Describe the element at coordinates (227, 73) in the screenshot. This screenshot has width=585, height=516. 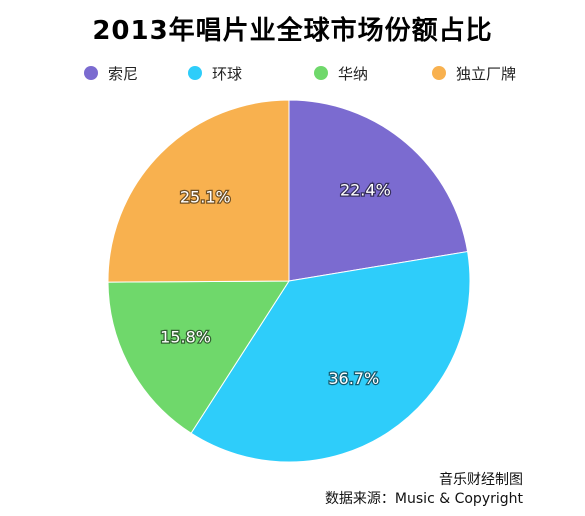
I see `legend-label-universal: 环球` at that location.